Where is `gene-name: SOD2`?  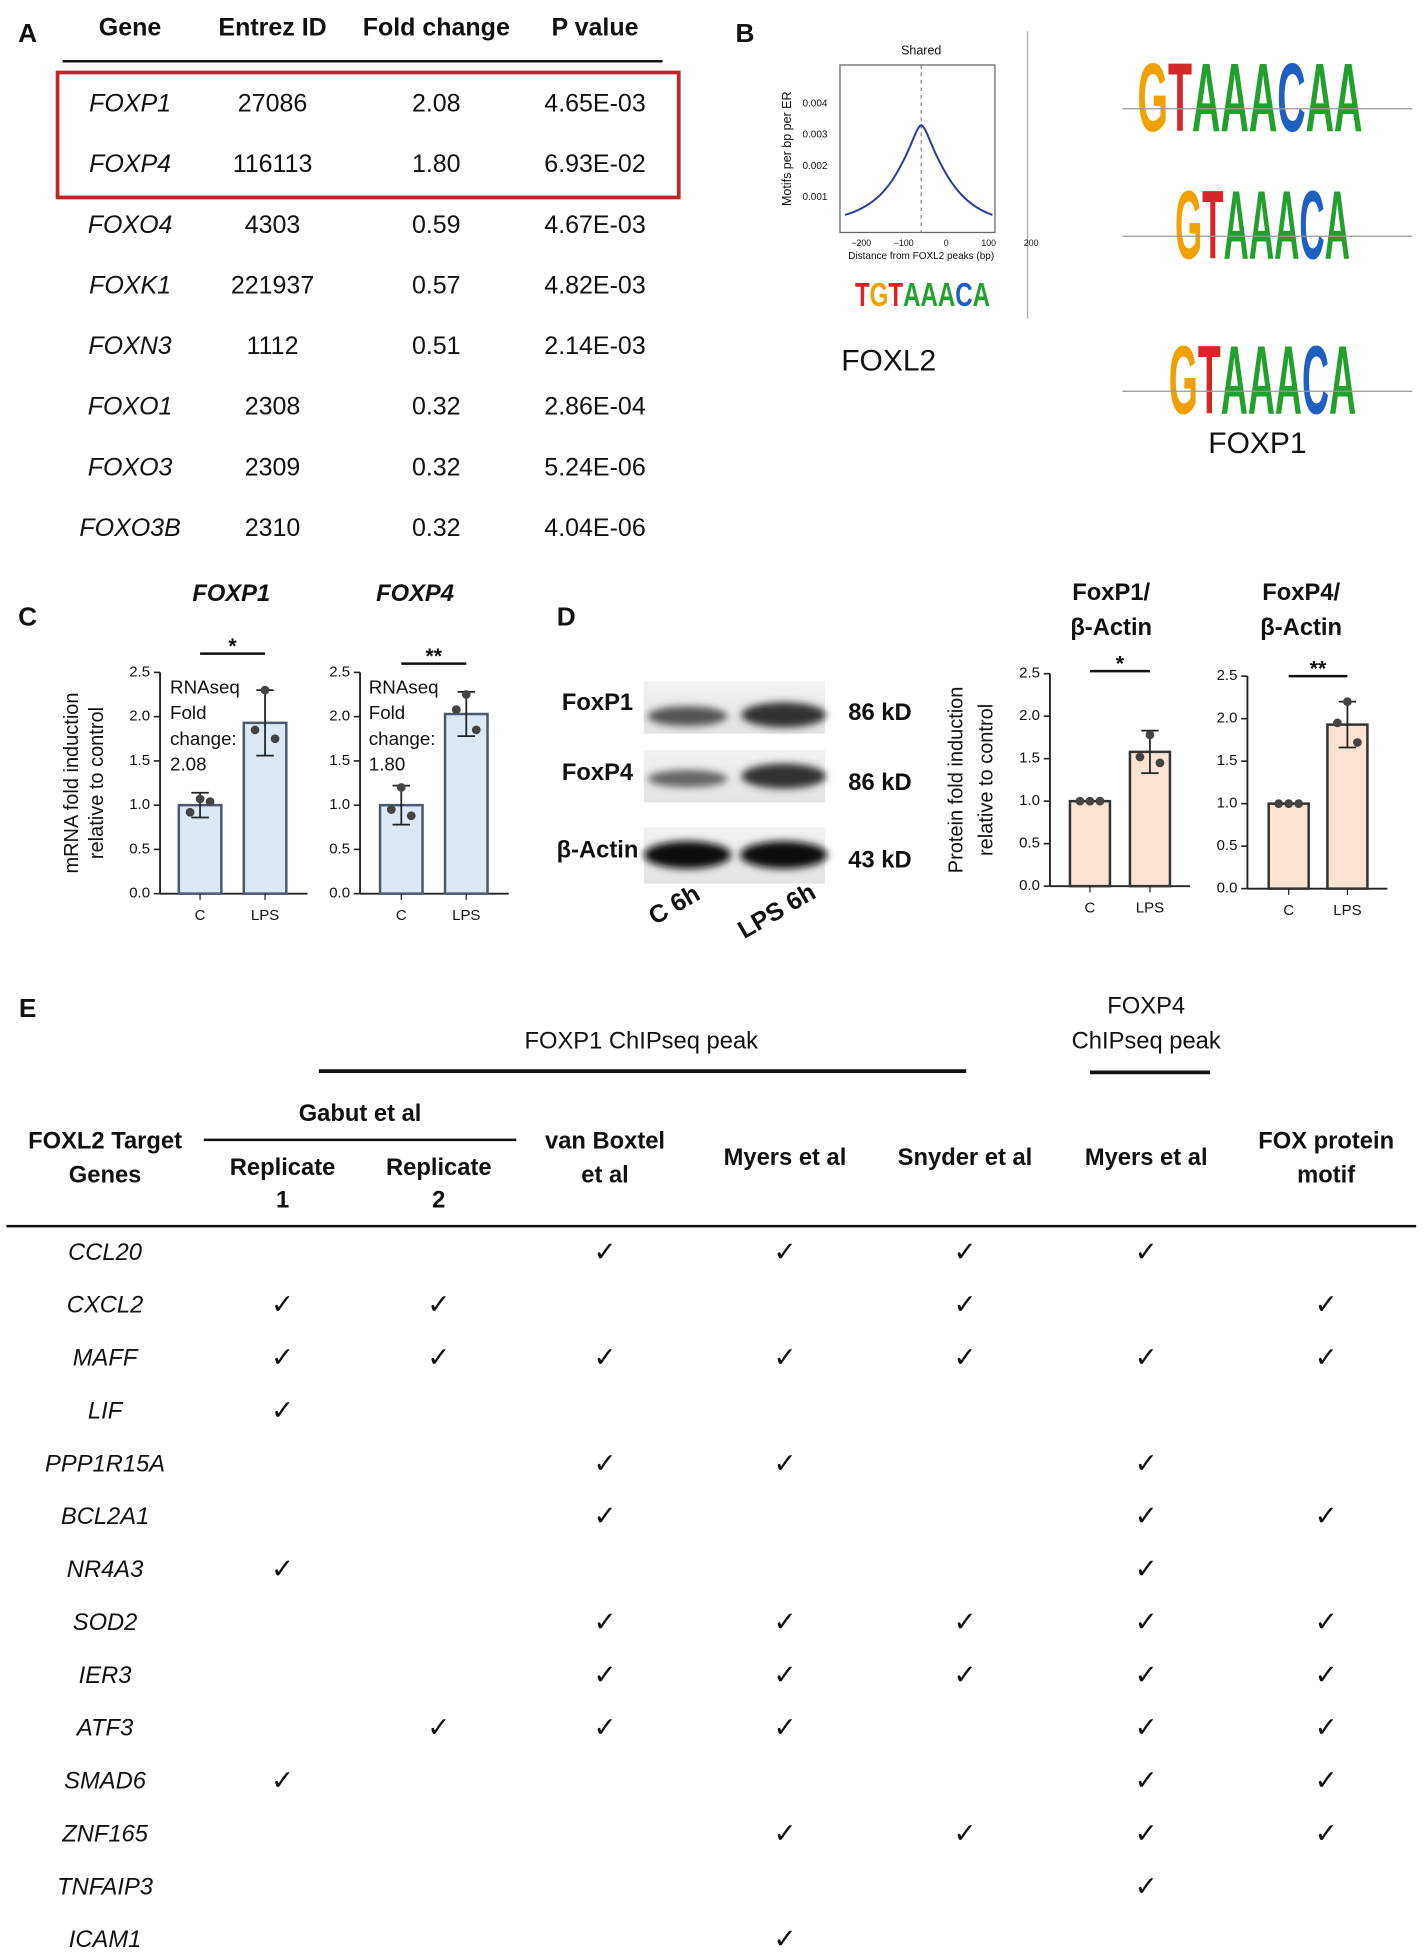
gene-name: SOD2 is located at coordinates (105, 1623).